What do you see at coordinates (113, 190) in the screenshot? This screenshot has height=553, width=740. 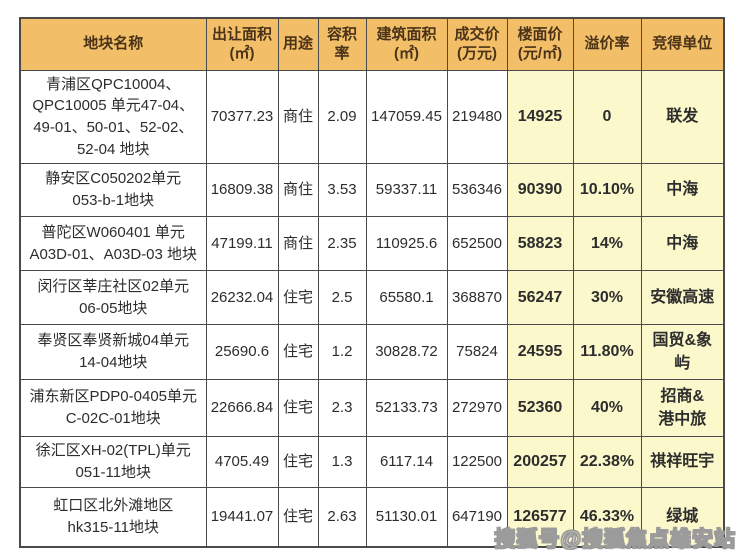 I see `cell-parcel-name: 静安区C050202单元 053-b-1地块` at bounding box center [113, 190].